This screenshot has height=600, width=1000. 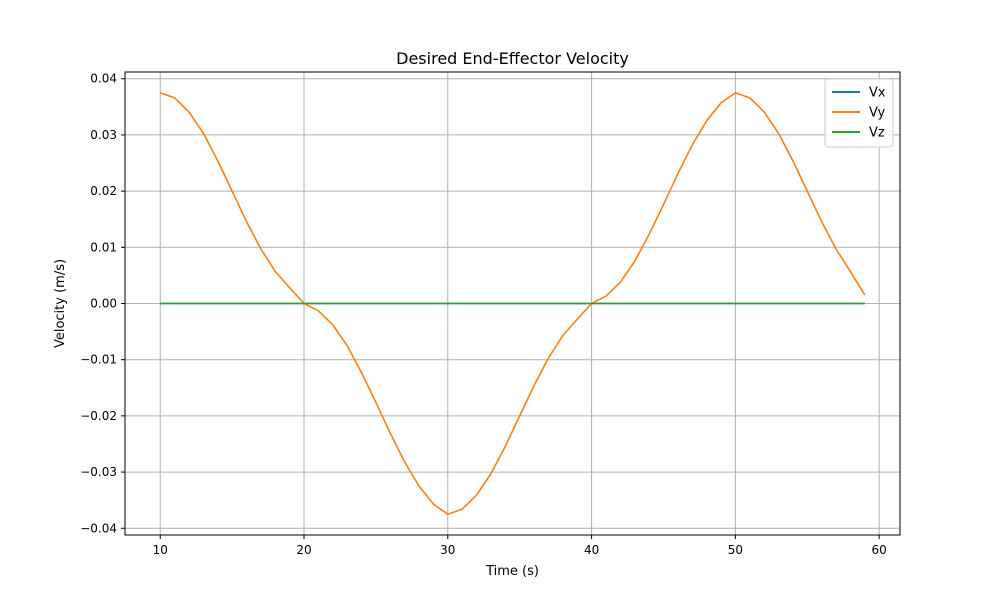 I want to click on chart-title: Desired End-Effector Velocity, so click(x=512, y=58).